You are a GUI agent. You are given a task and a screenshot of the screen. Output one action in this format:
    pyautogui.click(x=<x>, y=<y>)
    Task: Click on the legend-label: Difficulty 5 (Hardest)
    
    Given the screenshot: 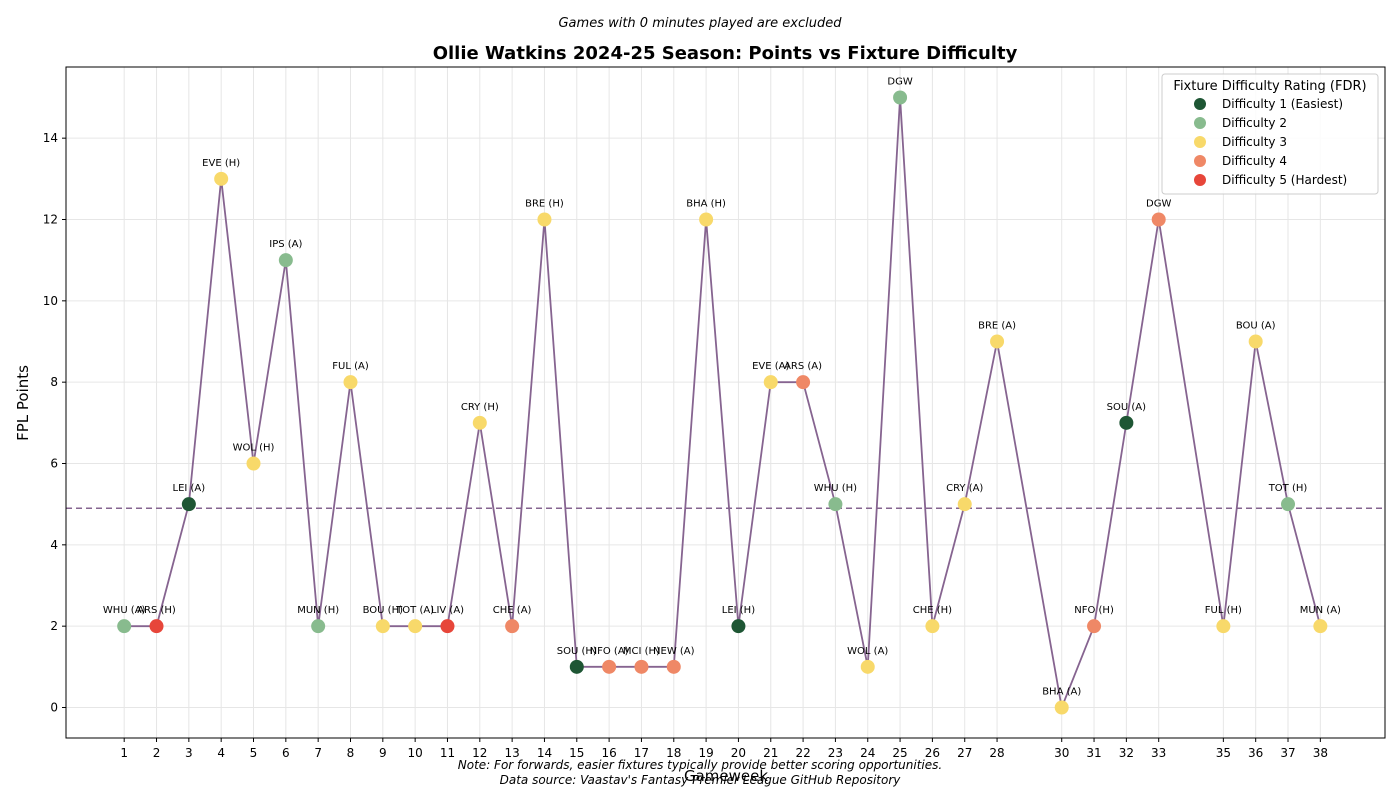 What is the action you would take?
    pyautogui.click(x=1284, y=180)
    